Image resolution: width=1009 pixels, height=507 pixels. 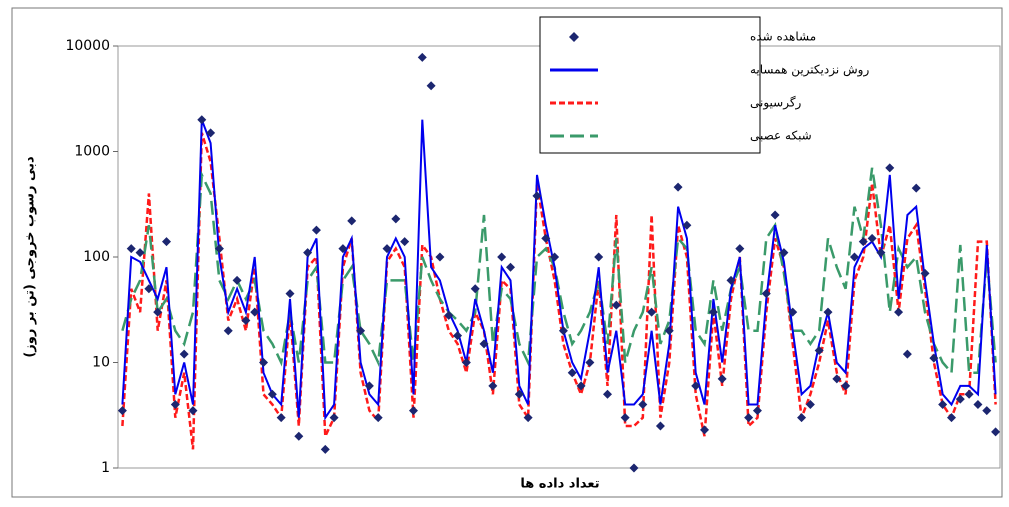 What do you see at coordinates (92, 152) in the screenshot?
I see `y-tick-label: 1000` at bounding box center [92, 152].